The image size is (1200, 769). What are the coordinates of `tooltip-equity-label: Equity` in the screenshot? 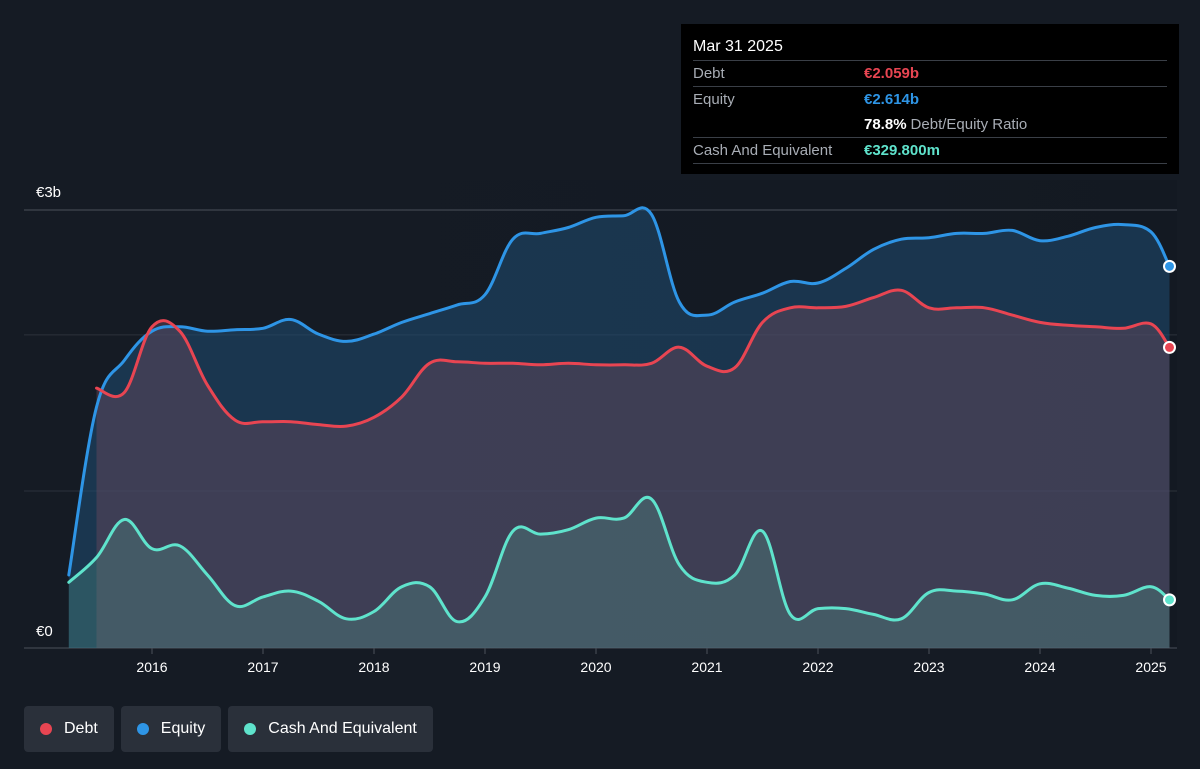 It's located at (714, 99).